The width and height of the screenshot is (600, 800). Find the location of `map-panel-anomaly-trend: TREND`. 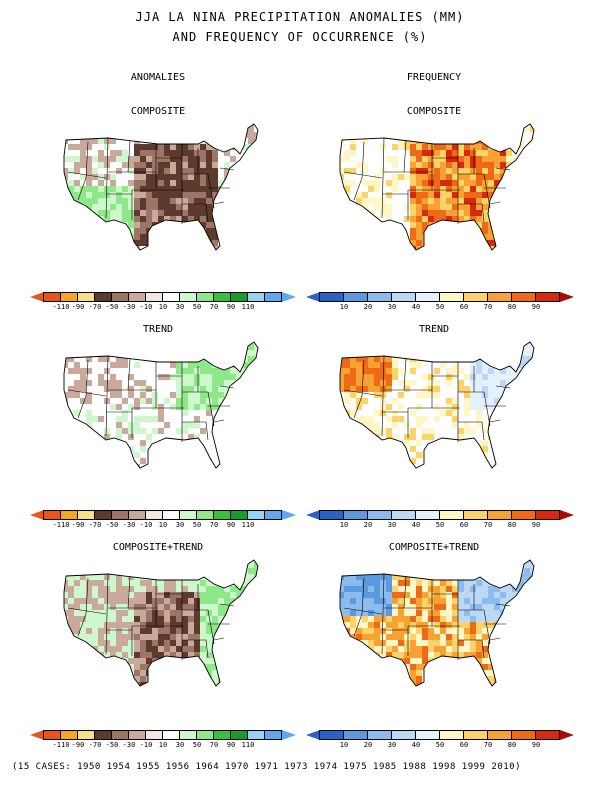

map-panel-anomaly-trend: TREND is located at coordinates (158, 407).